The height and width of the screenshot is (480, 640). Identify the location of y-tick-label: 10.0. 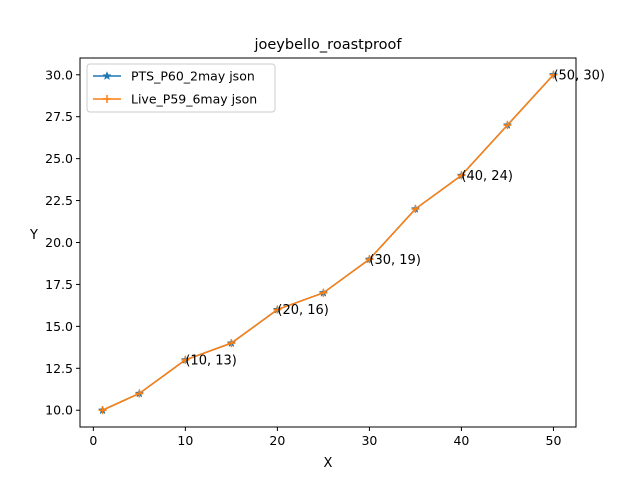
(59, 410).